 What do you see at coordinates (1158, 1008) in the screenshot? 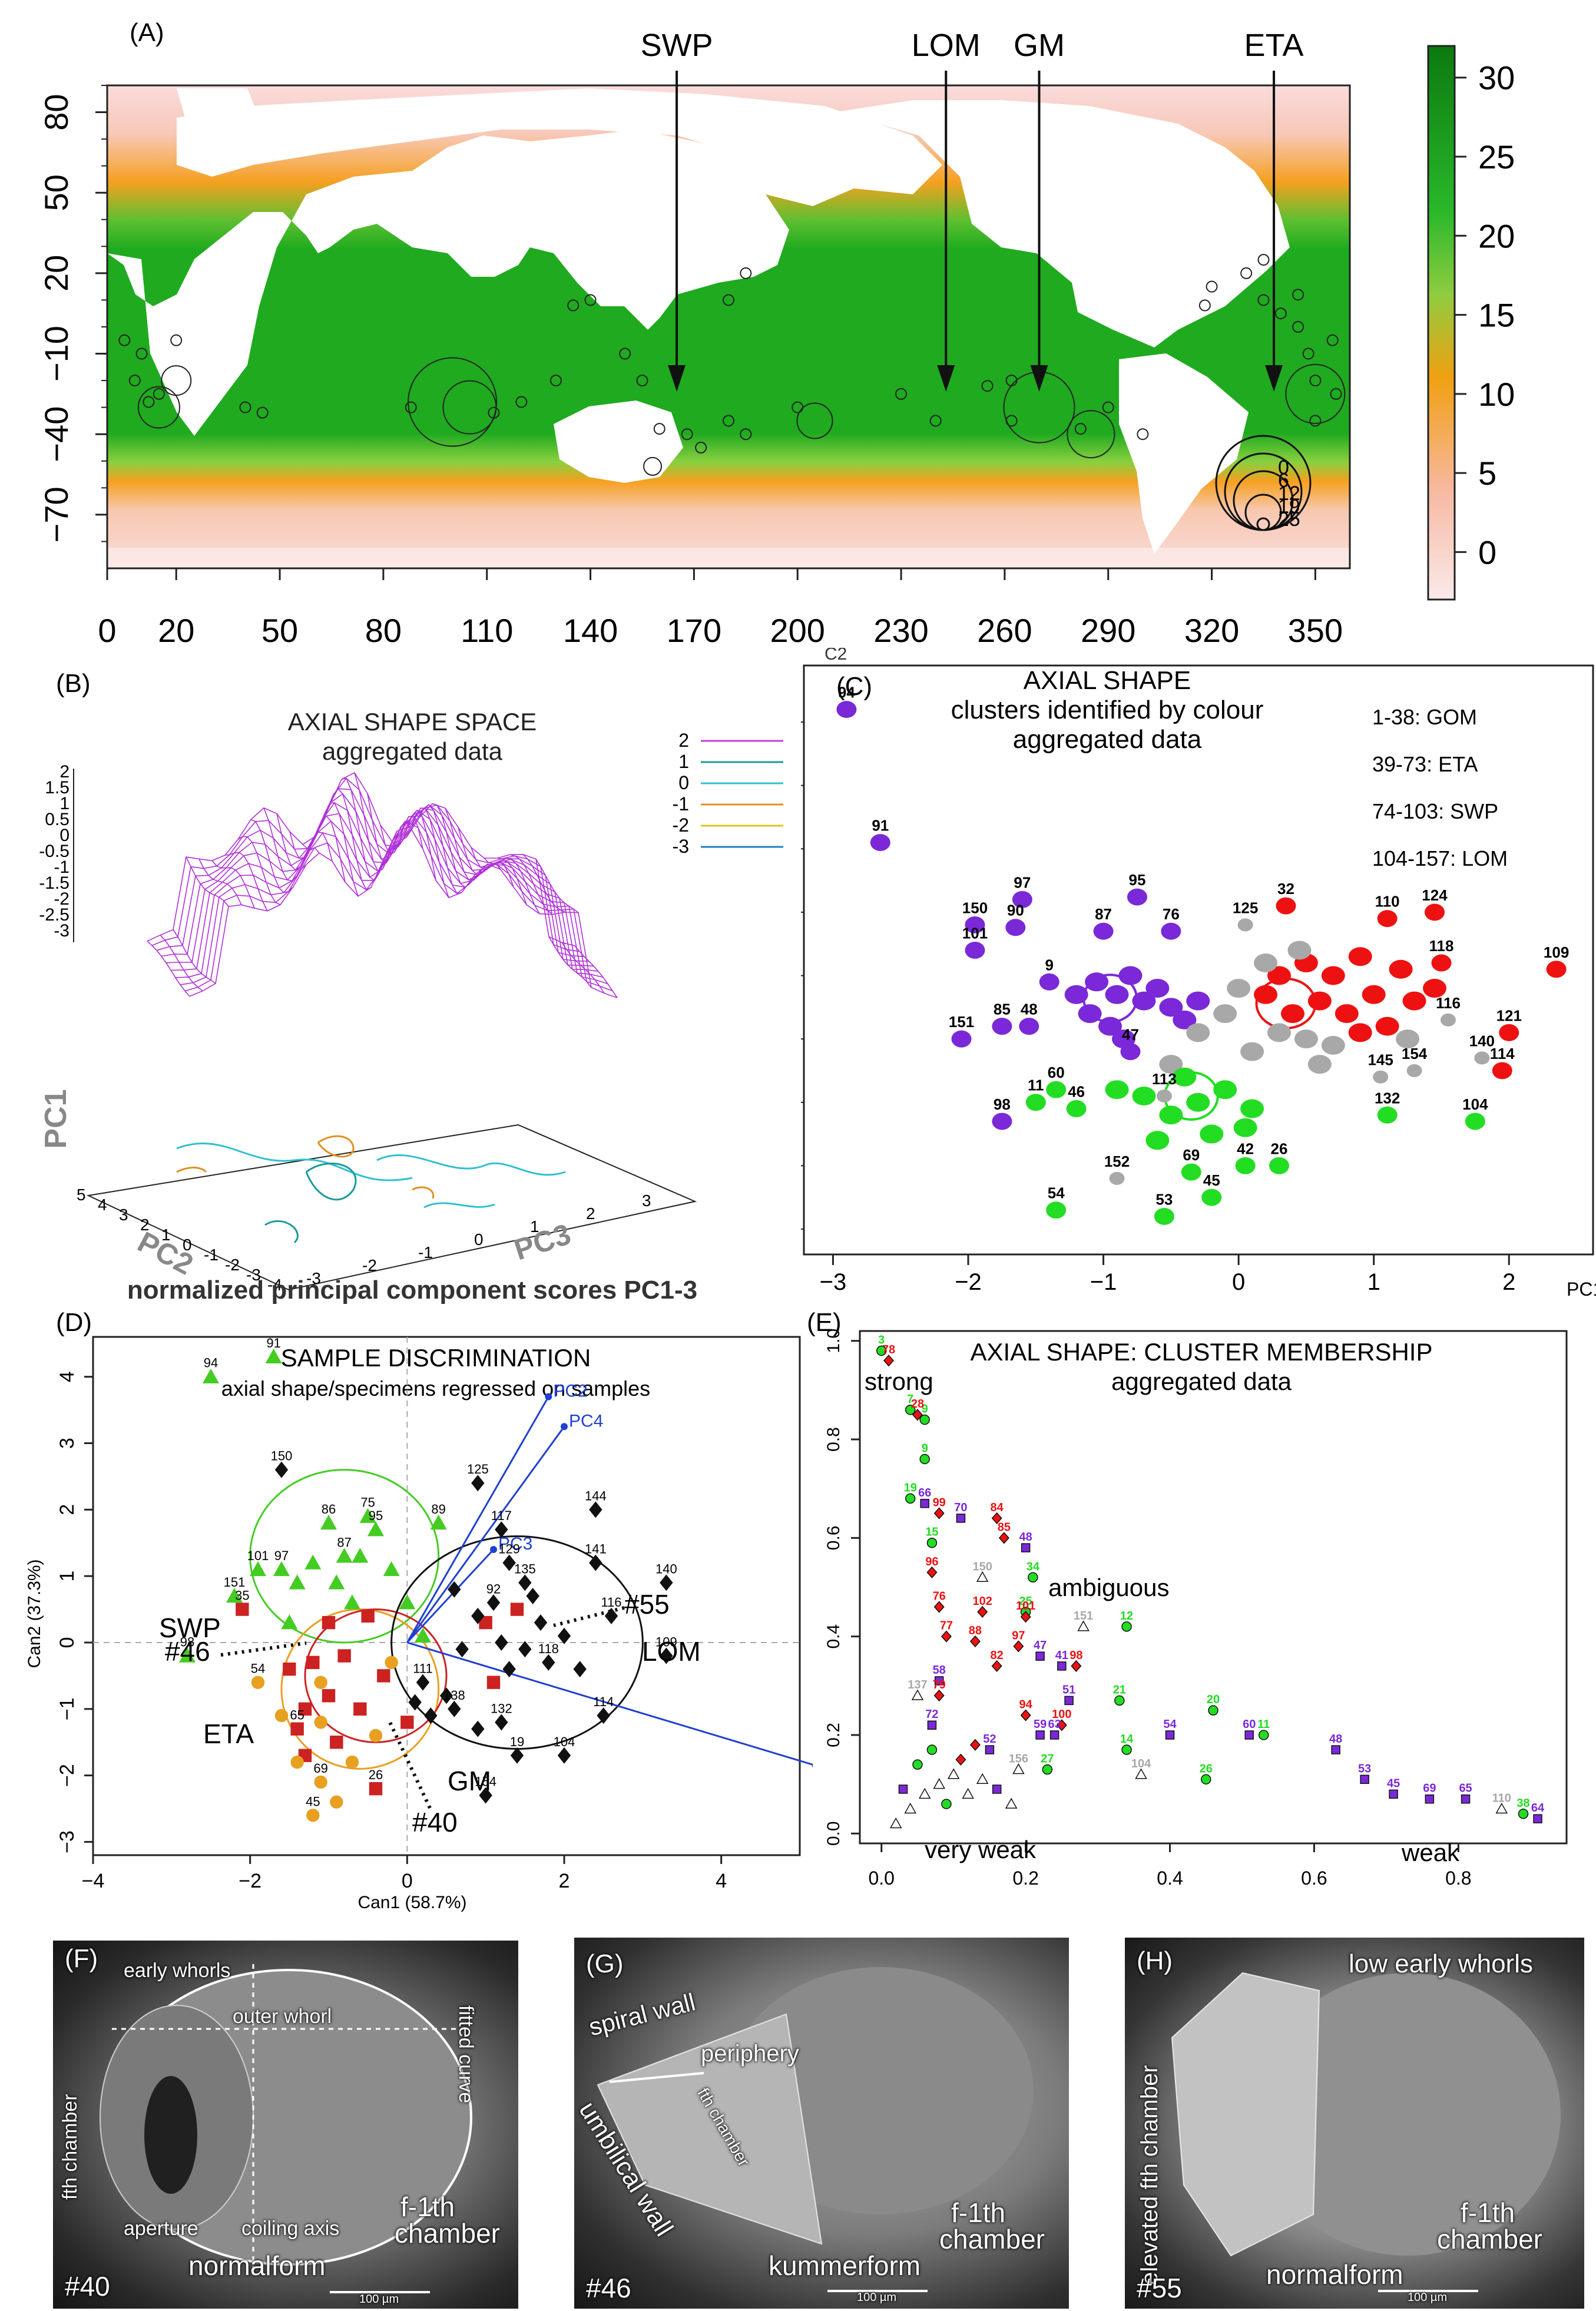
I see `panel-c-ticks: −3 −2 −1 0 1 2` at bounding box center [1158, 1008].